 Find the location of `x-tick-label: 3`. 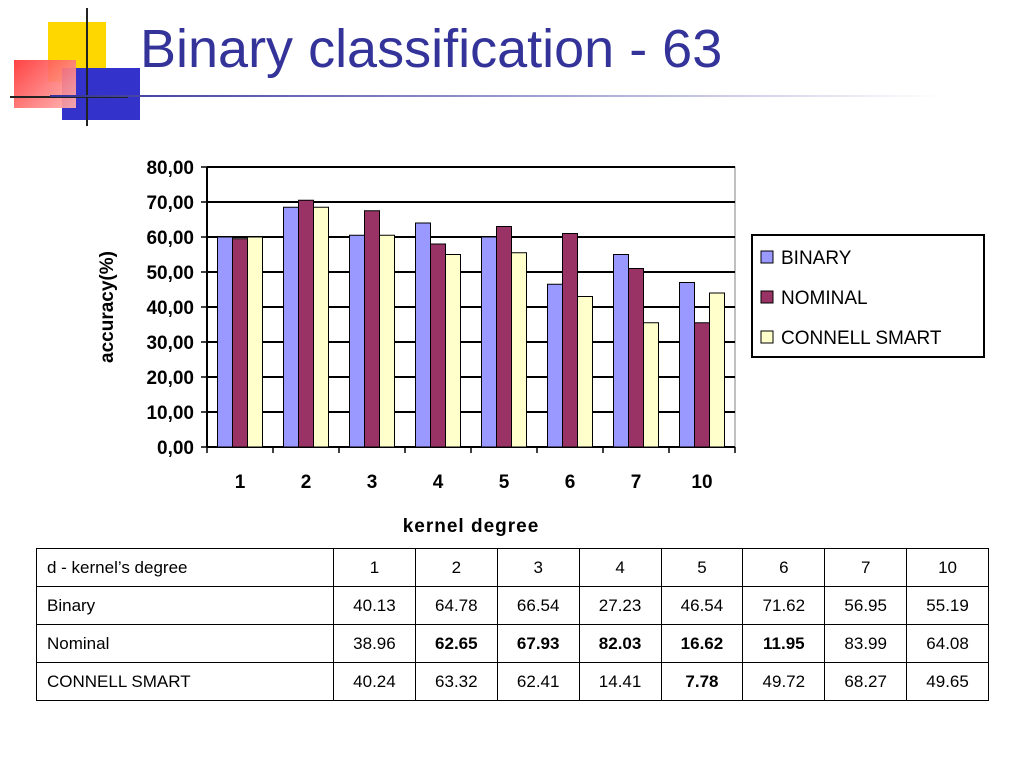

x-tick-label: 3 is located at coordinates (372, 482).